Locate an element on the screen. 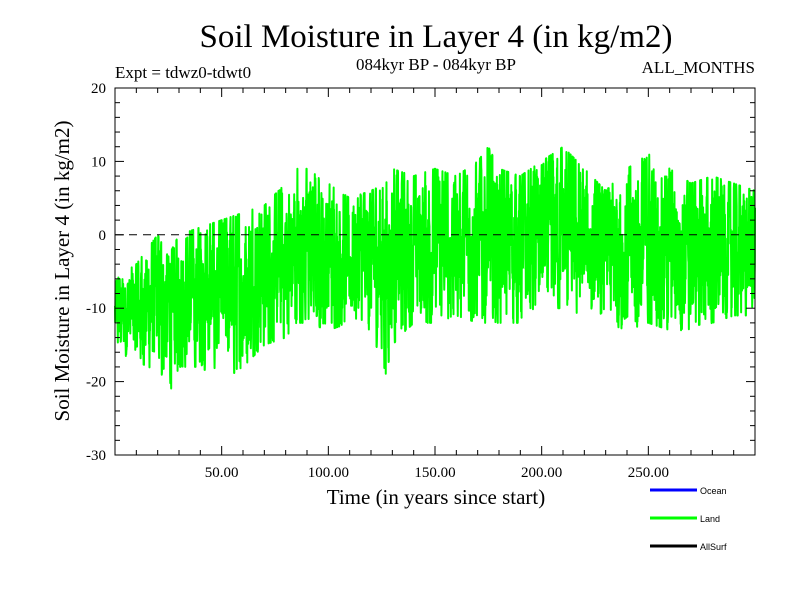  y-tick-label: -20 is located at coordinates (96, 383).